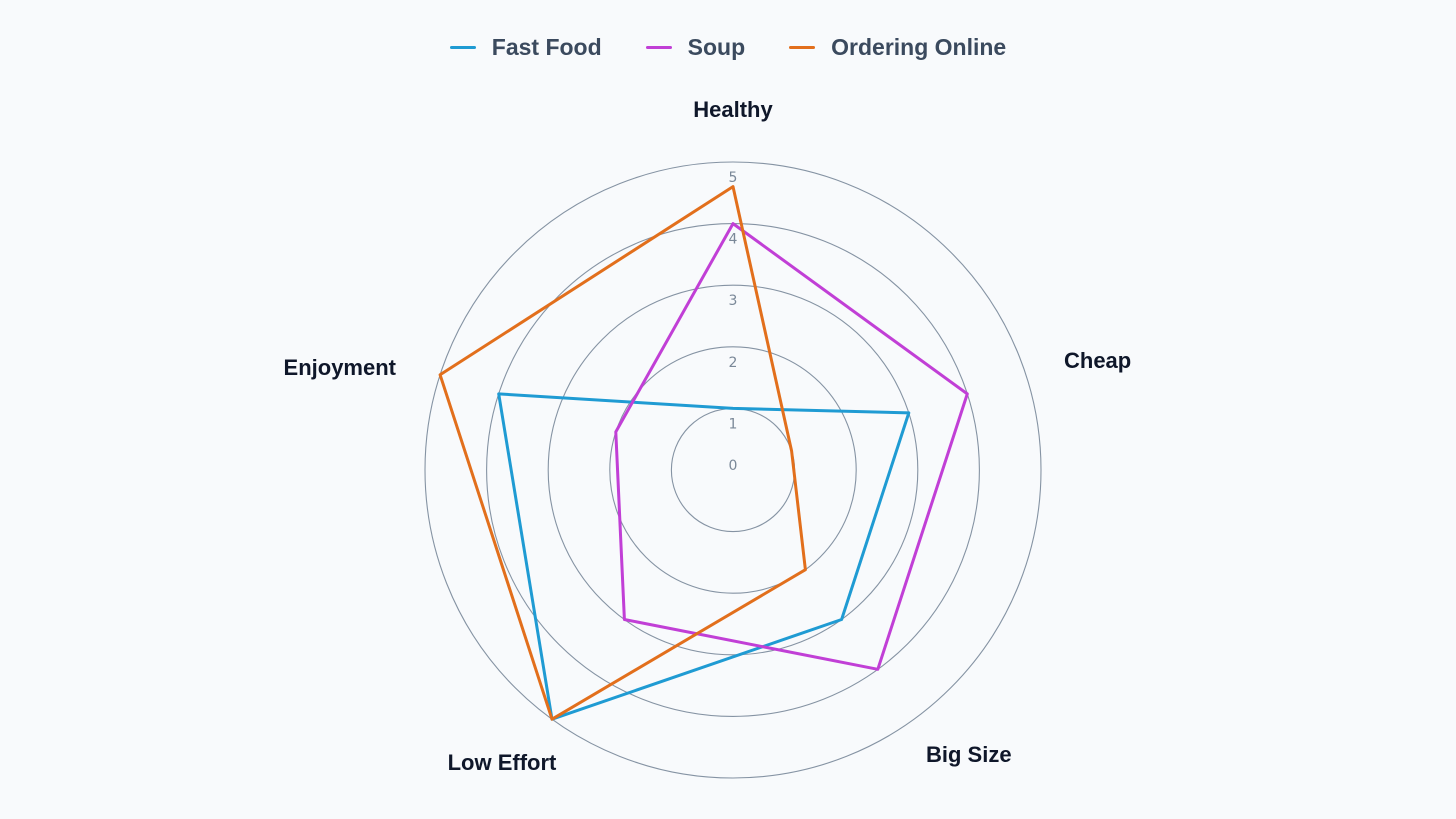 Image resolution: width=1456 pixels, height=819 pixels. What do you see at coordinates (733, 466) in the screenshot?
I see `tick-label-0: 0` at bounding box center [733, 466].